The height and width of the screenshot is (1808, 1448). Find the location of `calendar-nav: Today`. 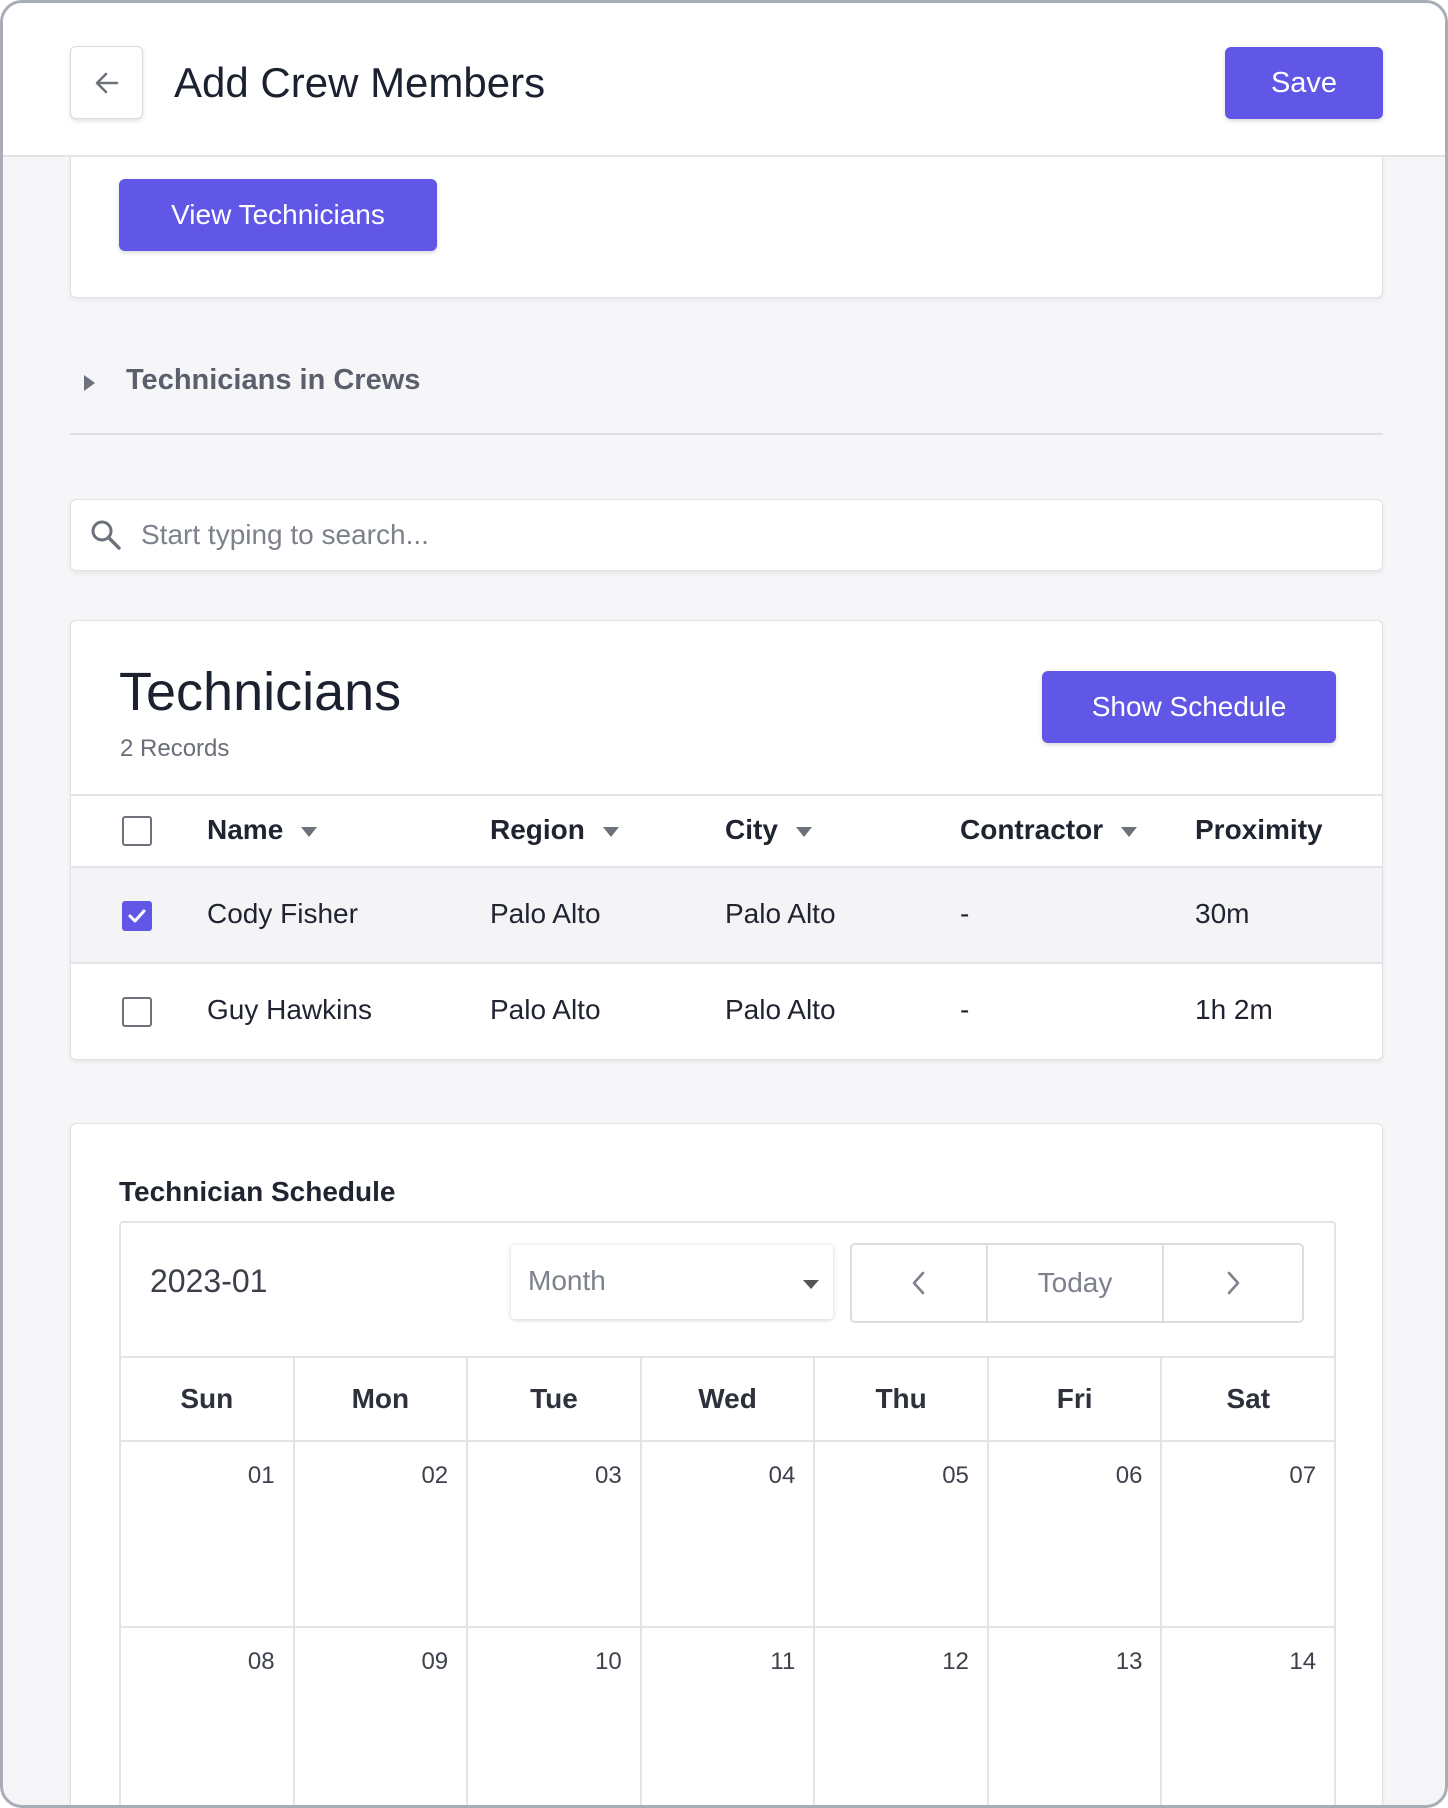

calendar-nav: Today is located at coordinates (1077, 1283).